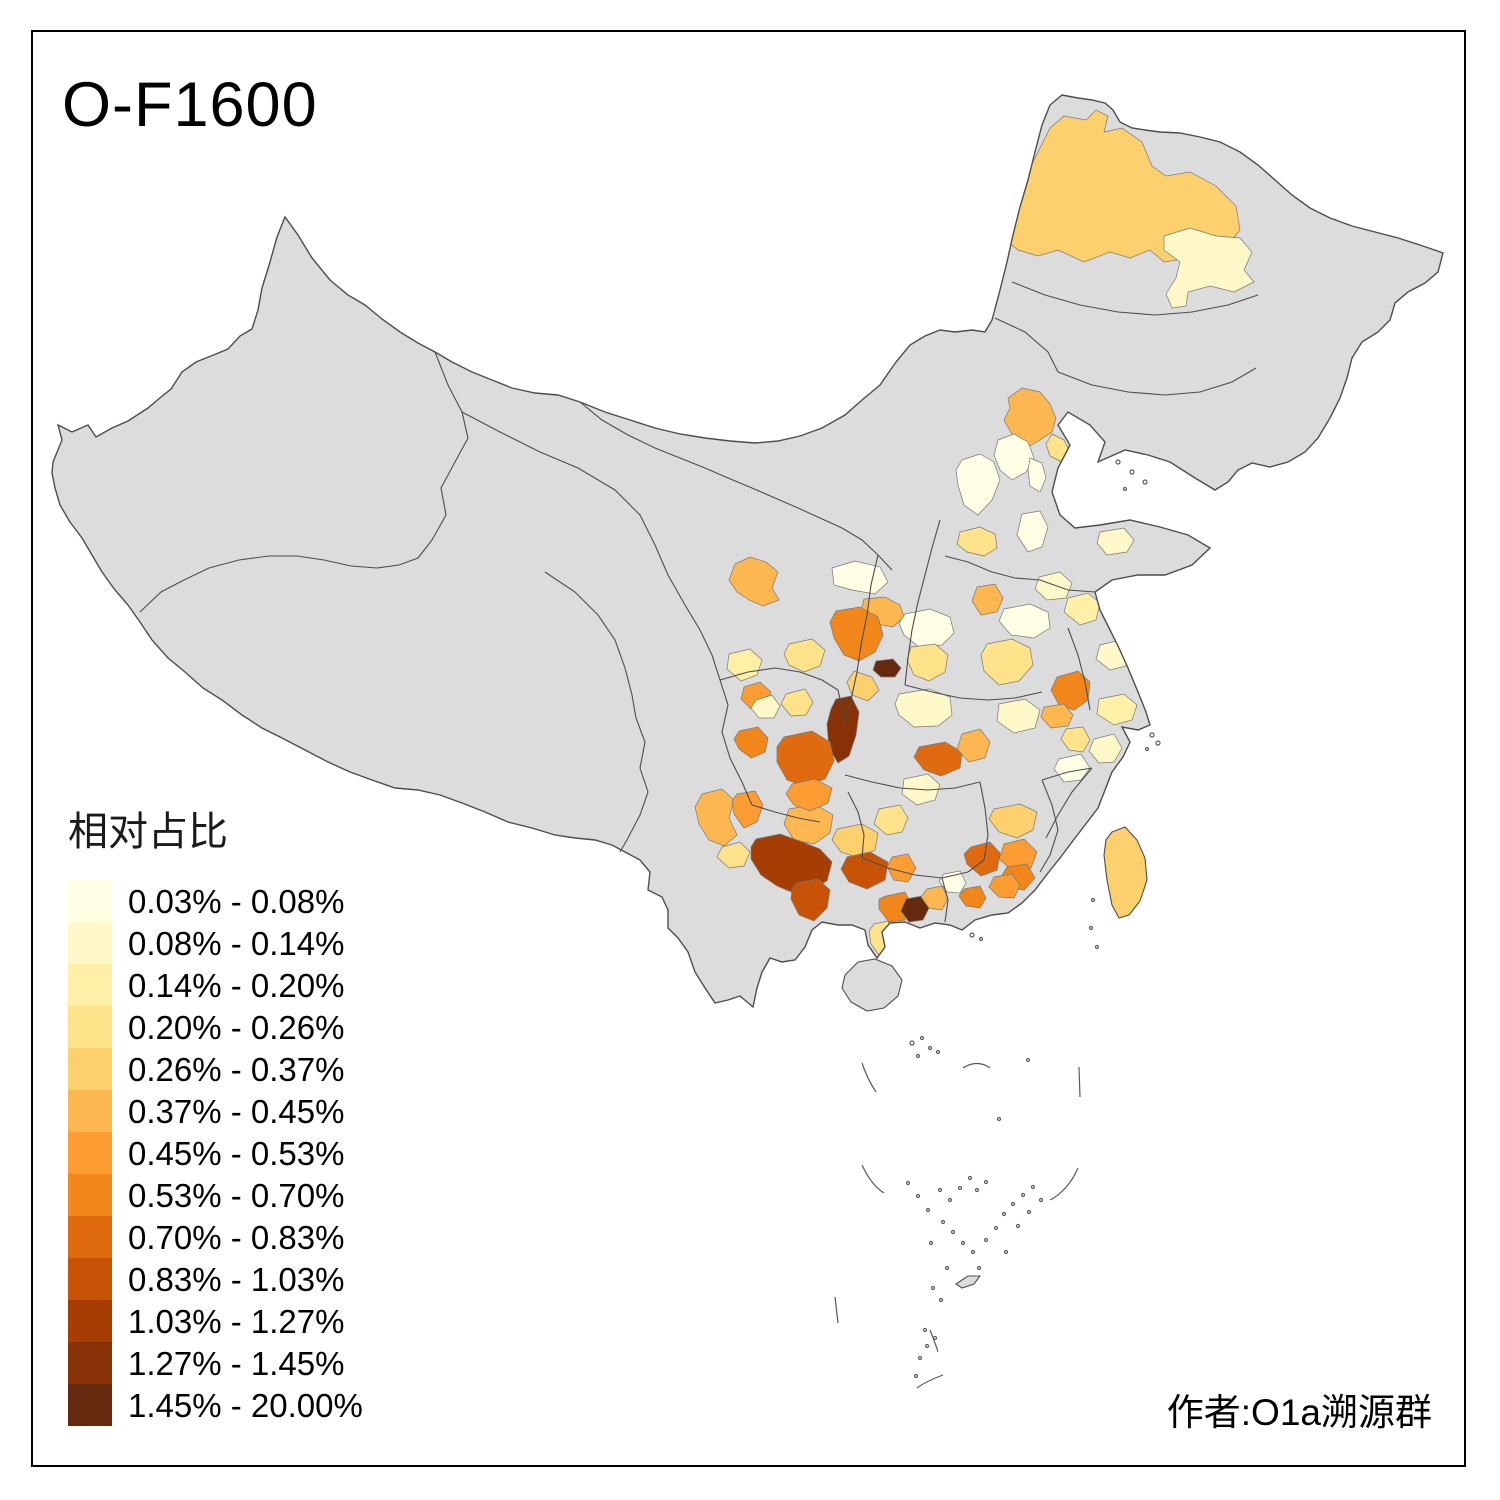 Image resolution: width=1500 pixels, height=1500 pixels. I want to click on legend-item-label: 1.27% - 1.45%, so click(236, 1363).